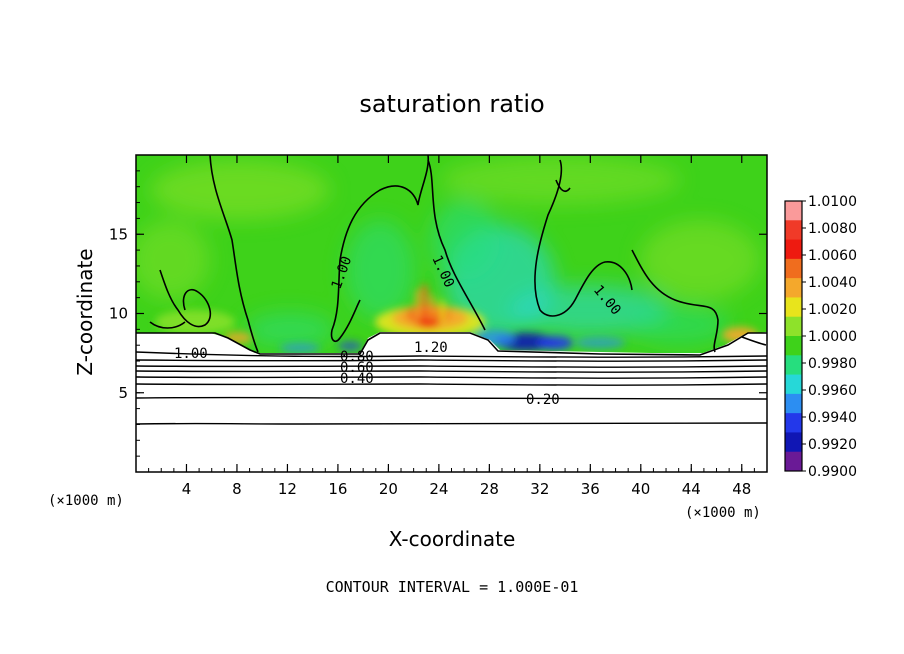 Image resolution: width=904 pixels, height=654 pixels. I want to click on x-unit-left: (×1000 m), so click(86, 501).